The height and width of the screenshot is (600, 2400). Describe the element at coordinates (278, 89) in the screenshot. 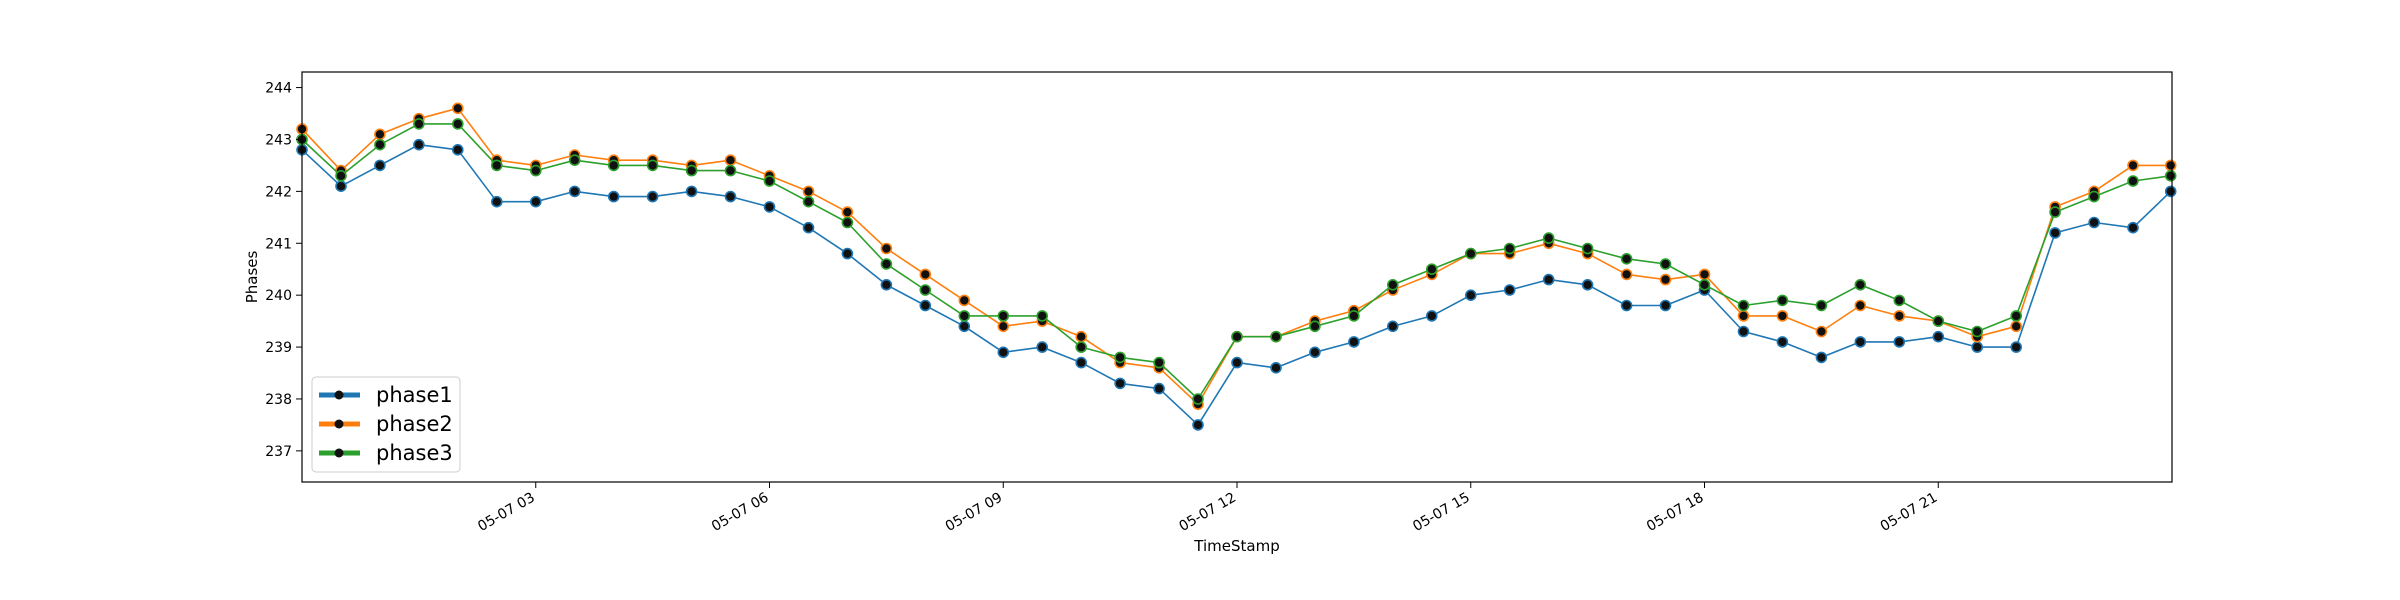

I see `y-tick-label: 244` at that location.